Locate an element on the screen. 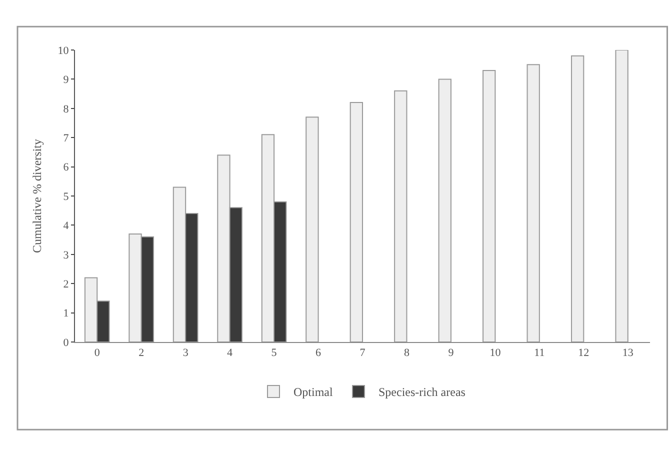  x-tick-label: 6 is located at coordinates (319, 353).